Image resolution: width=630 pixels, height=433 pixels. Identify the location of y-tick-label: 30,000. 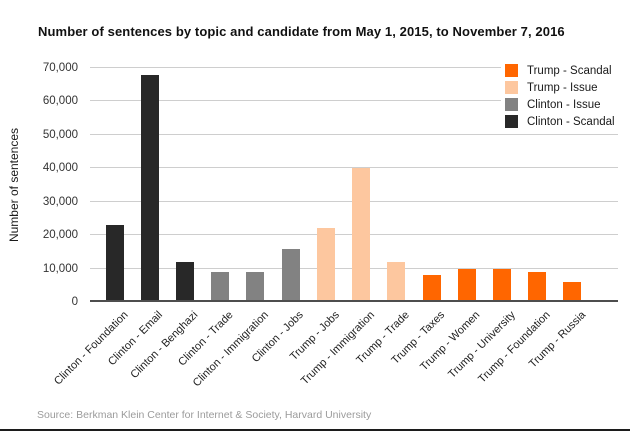
(60, 201).